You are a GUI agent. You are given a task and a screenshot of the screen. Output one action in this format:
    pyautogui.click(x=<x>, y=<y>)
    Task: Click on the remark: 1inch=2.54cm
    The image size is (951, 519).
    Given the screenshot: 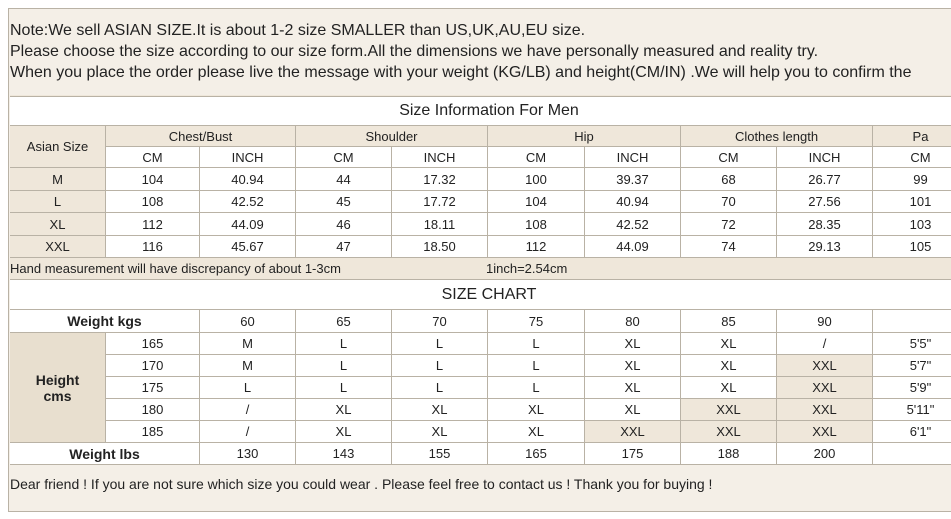 What is the action you would take?
    pyautogui.click(x=527, y=268)
    